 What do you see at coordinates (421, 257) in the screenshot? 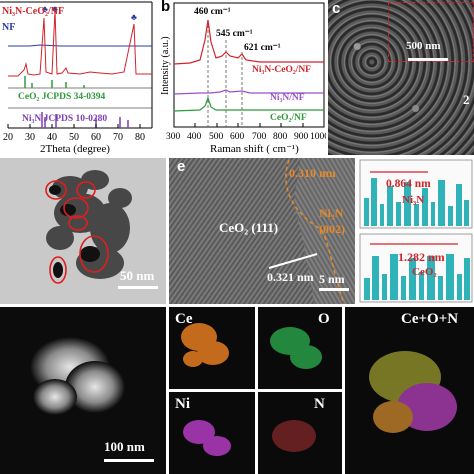
I see `profile-value: 1.282 nm` at bounding box center [421, 257].